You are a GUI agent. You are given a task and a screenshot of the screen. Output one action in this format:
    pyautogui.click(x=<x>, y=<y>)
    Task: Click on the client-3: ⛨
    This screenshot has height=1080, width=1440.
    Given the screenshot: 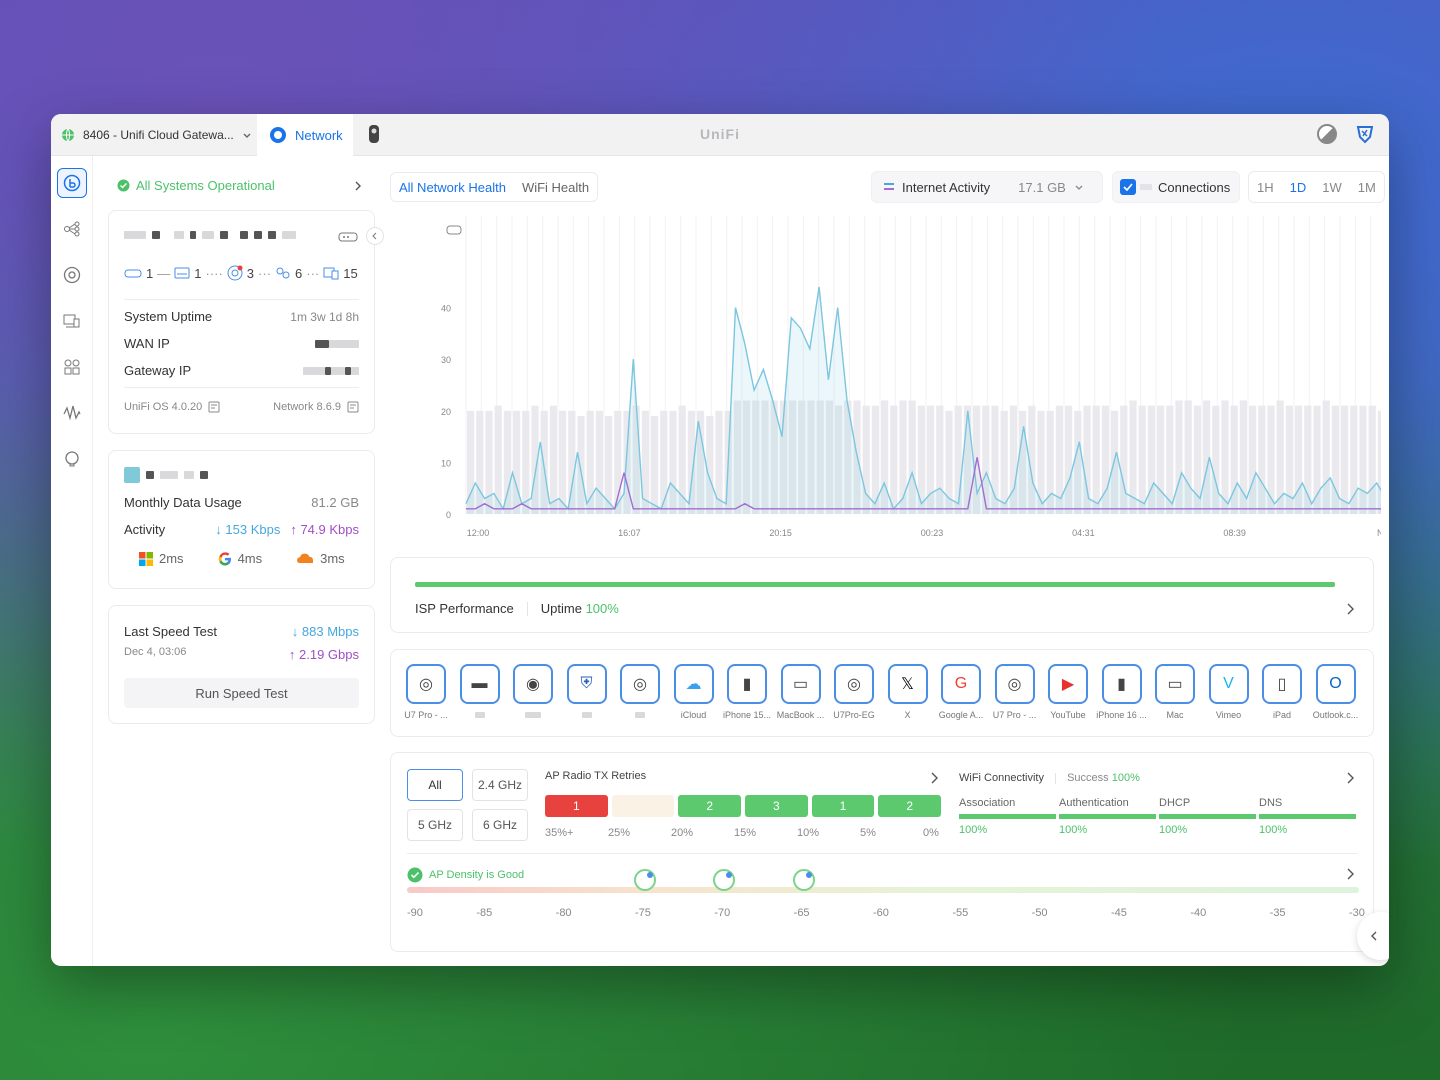 What is the action you would take?
    pyautogui.click(x=586, y=684)
    